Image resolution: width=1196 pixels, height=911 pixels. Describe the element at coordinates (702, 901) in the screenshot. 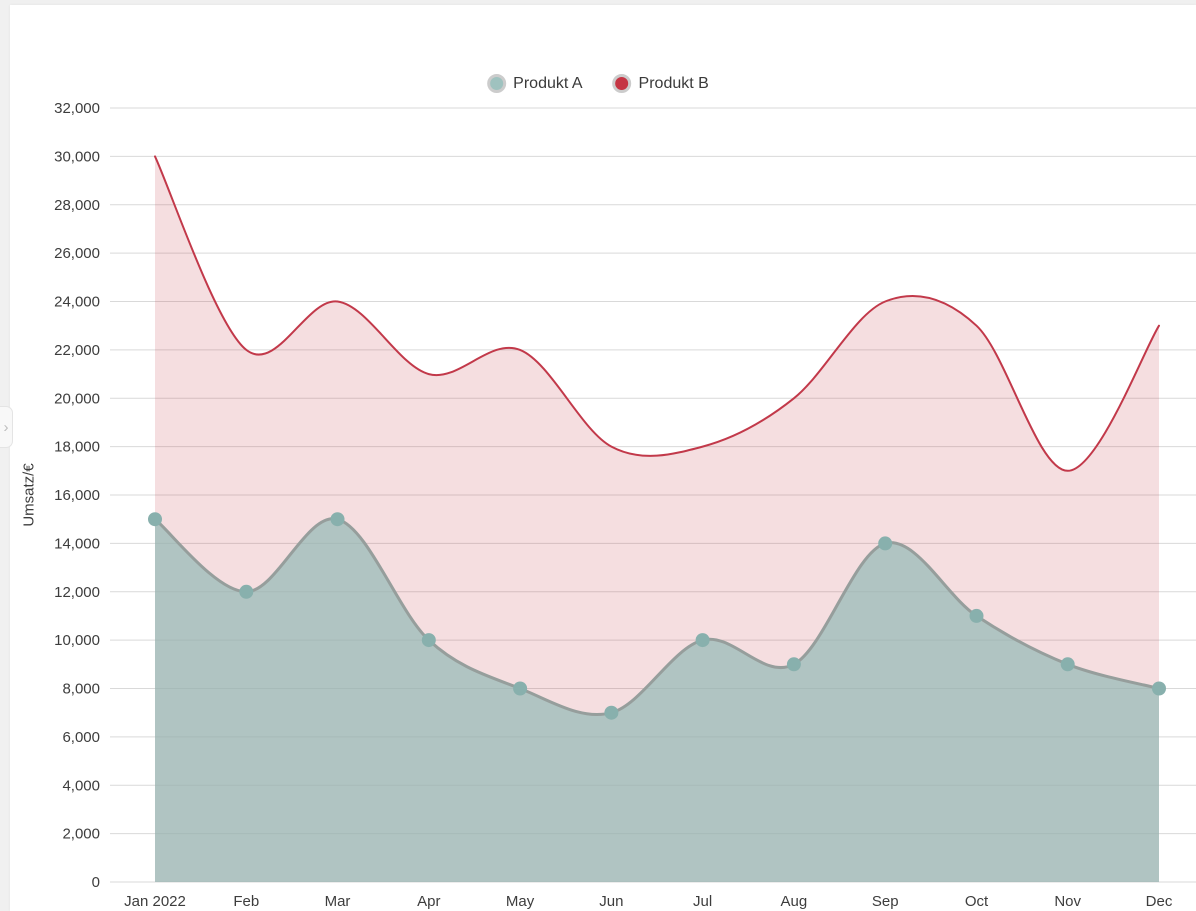

I see `x-tick-label: Jul` at that location.